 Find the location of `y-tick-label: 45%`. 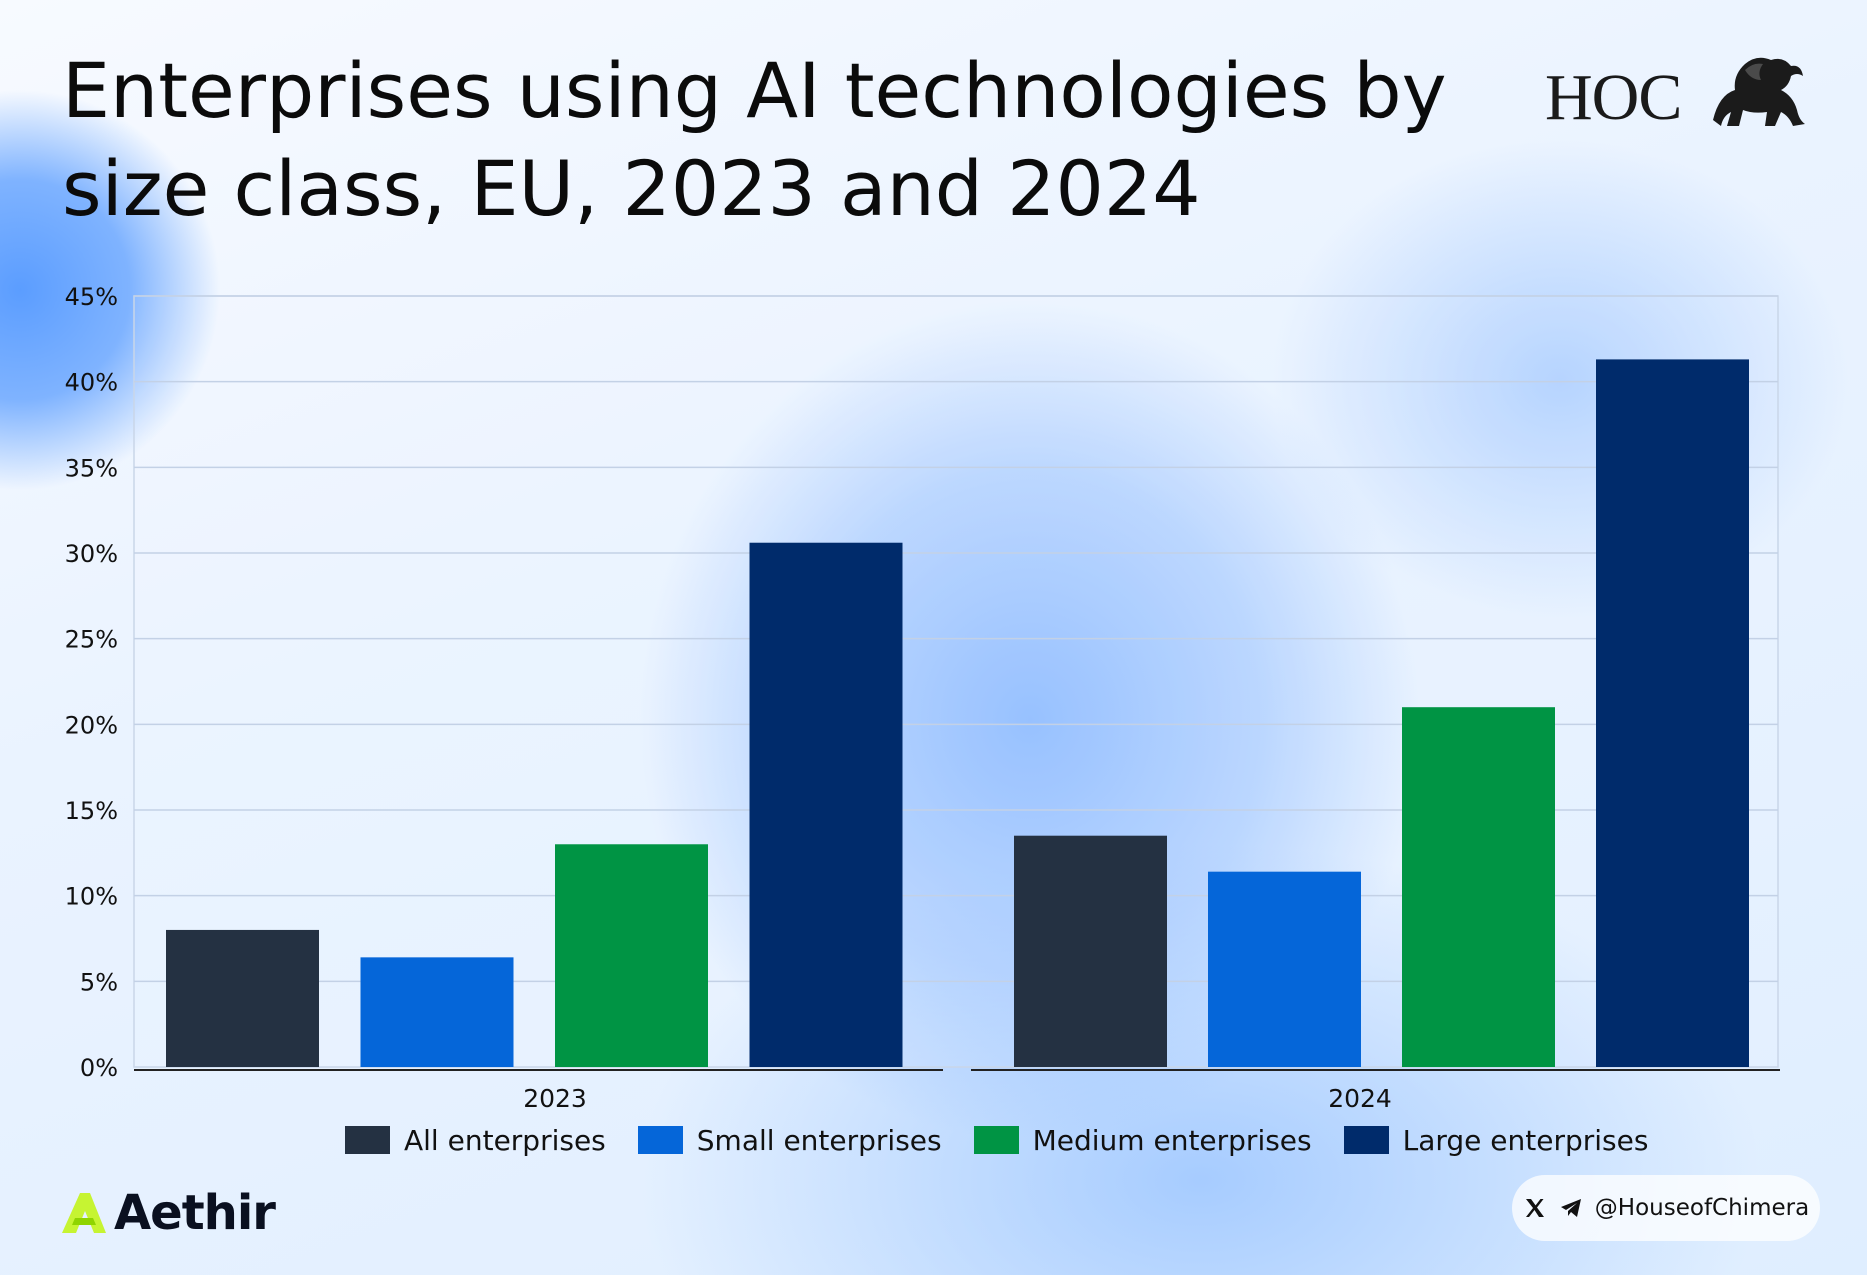

y-tick-label: 45% is located at coordinates (91, 297).